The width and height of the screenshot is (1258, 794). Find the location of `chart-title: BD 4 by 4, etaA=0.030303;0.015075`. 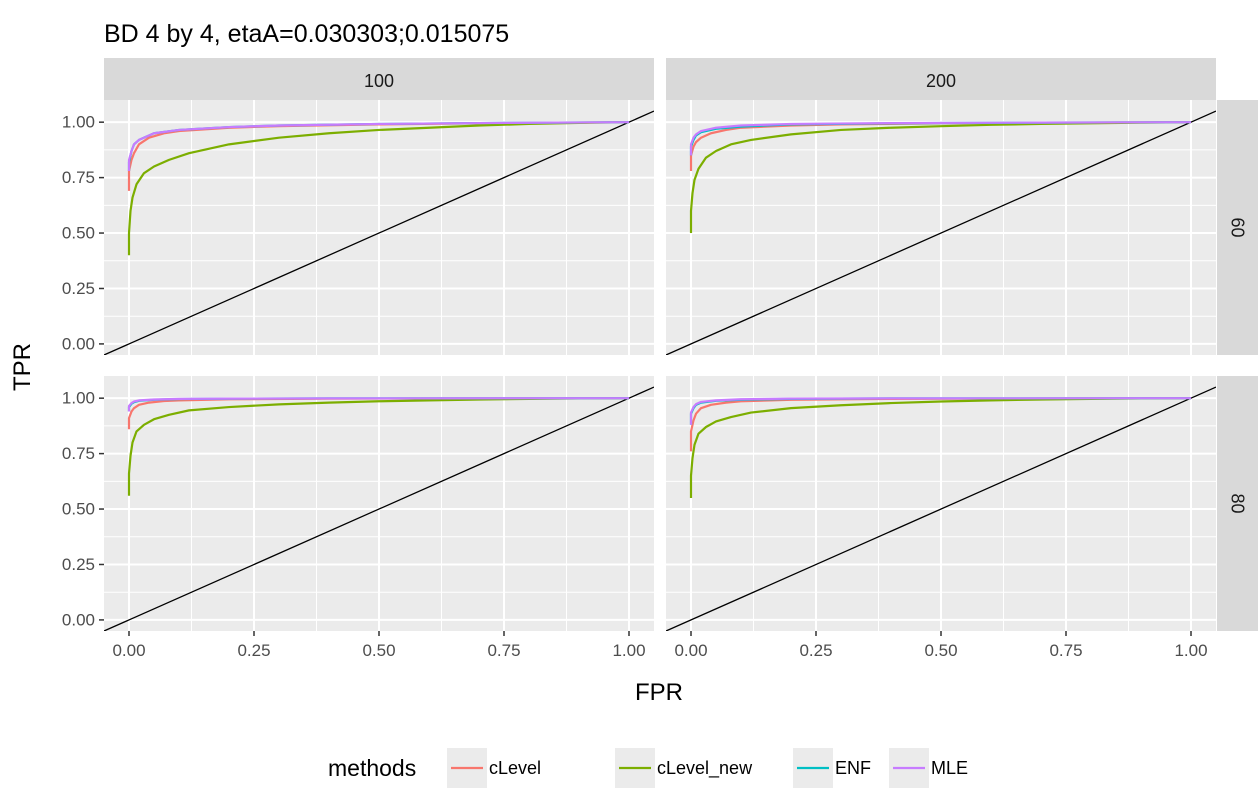

chart-title: BD 4 by 4, etaA=0.030303;0.015075 is located at coordinates (306, 34).